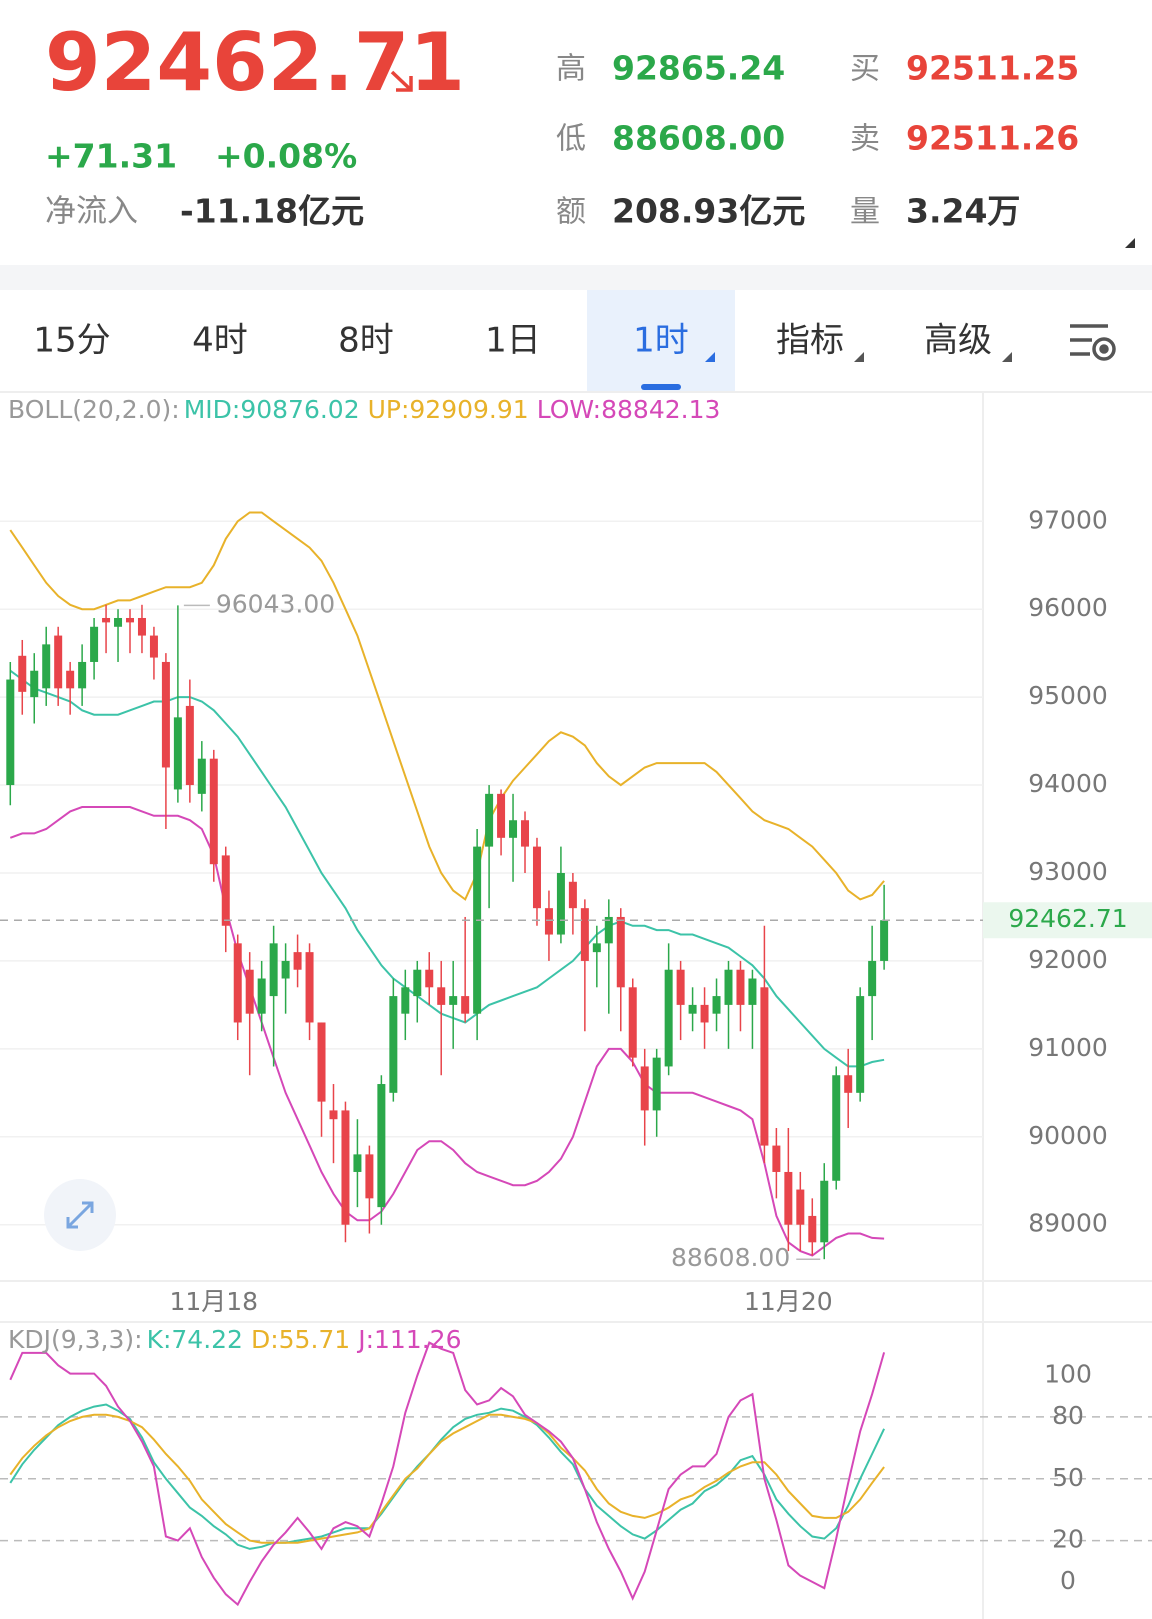  I want to click on tab-underline, so click(661, 387).